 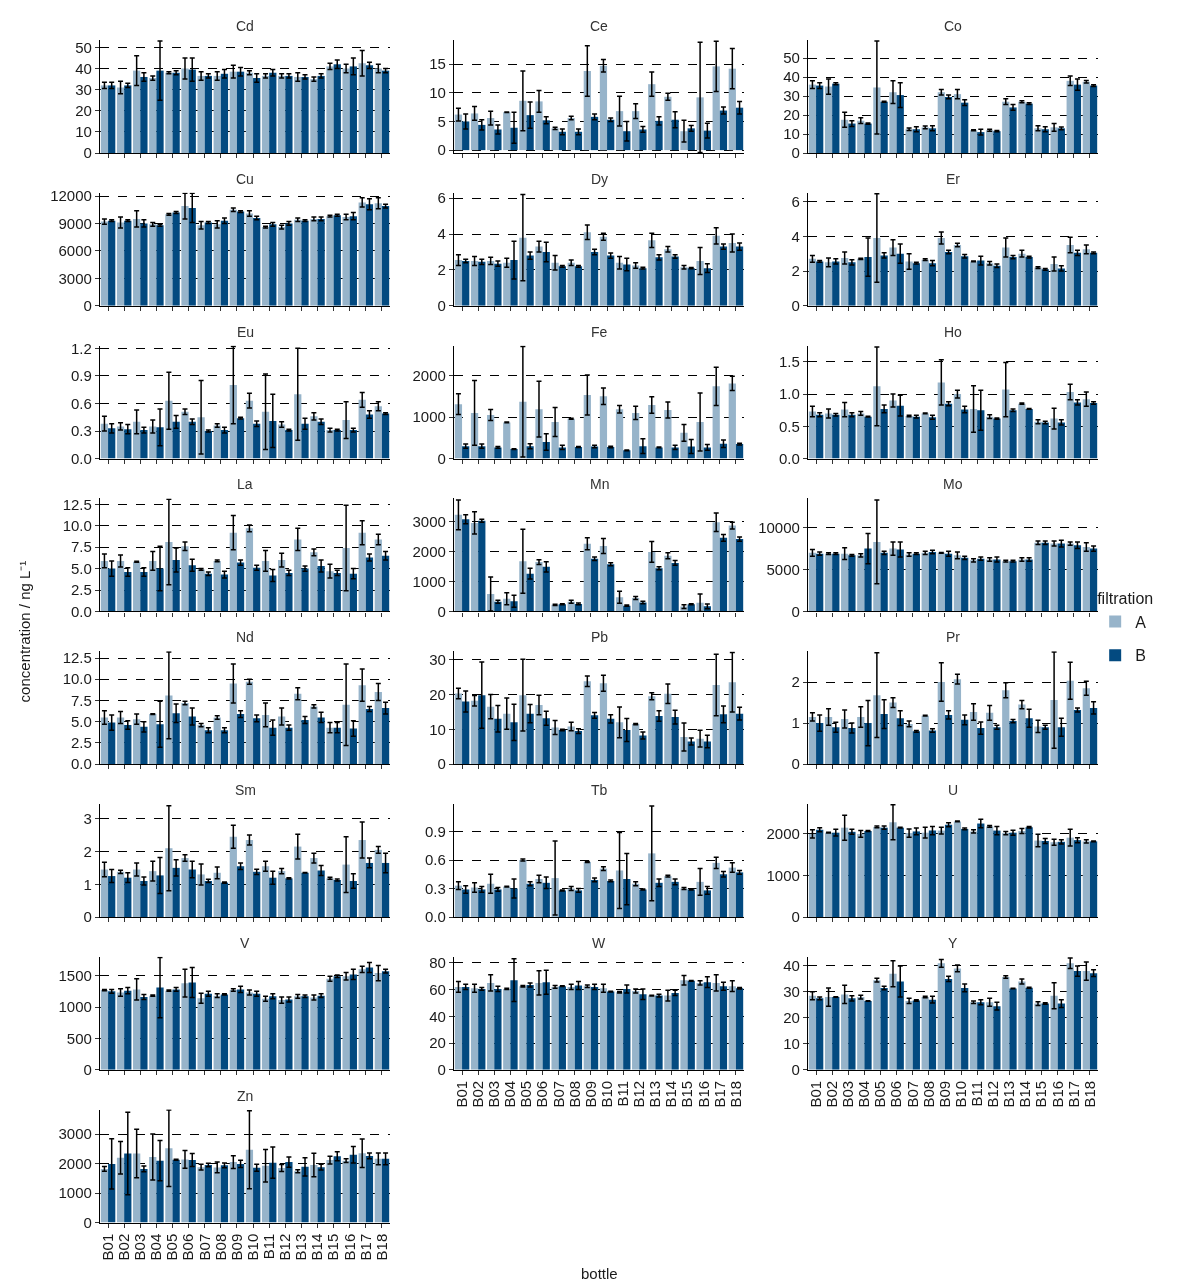 What do you see at coordinates (599, 332) in the screenshot?
I see `chart-title: Fe` at bounding box center [599, 332].